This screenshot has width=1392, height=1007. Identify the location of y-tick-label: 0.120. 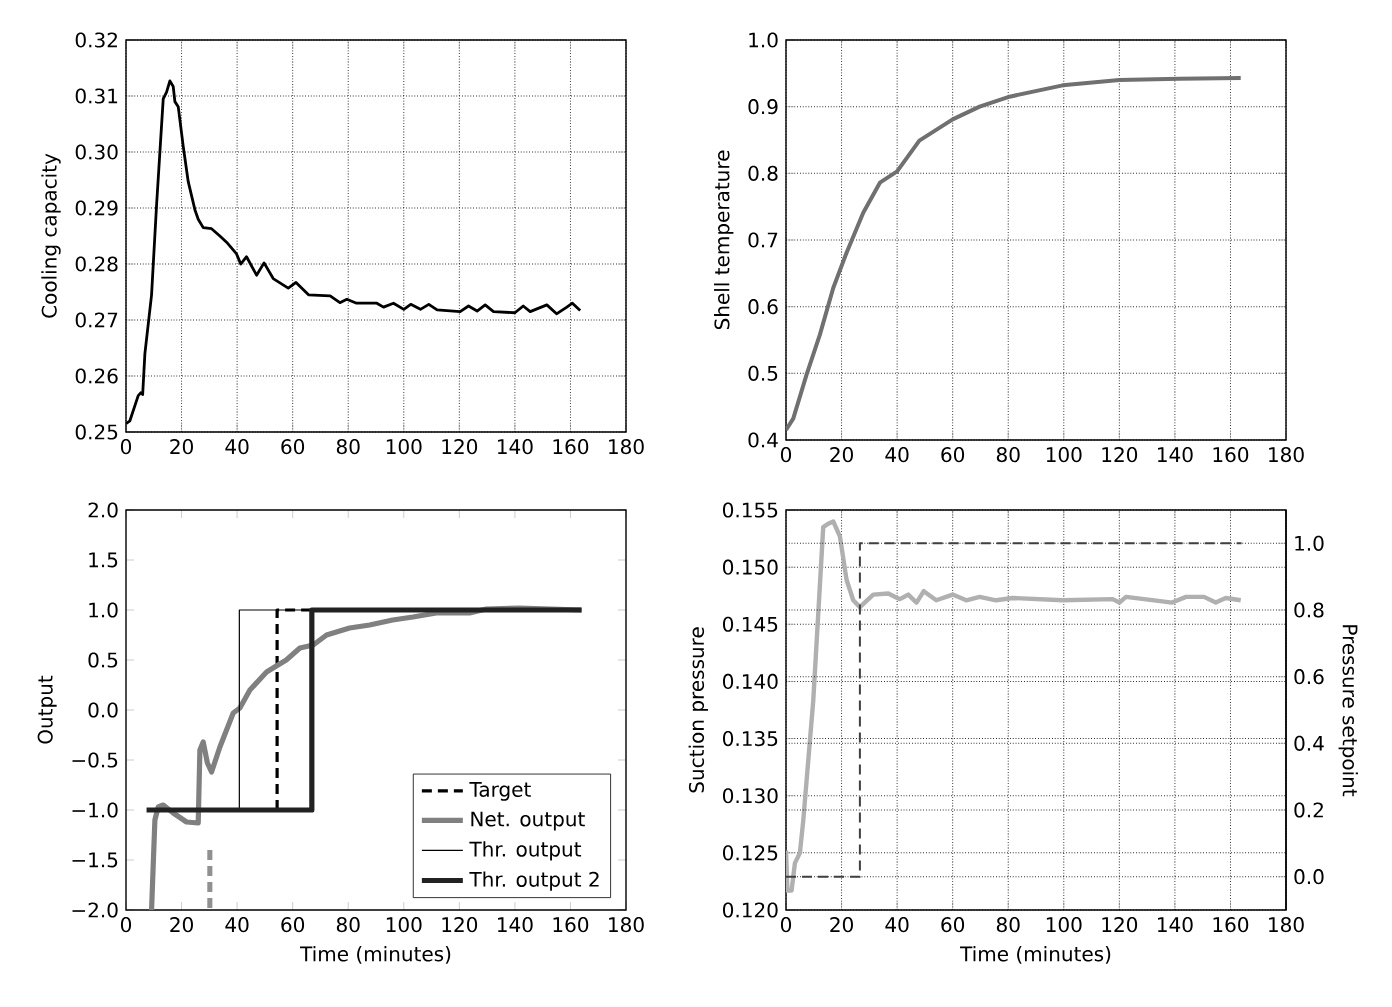
(750, 910).